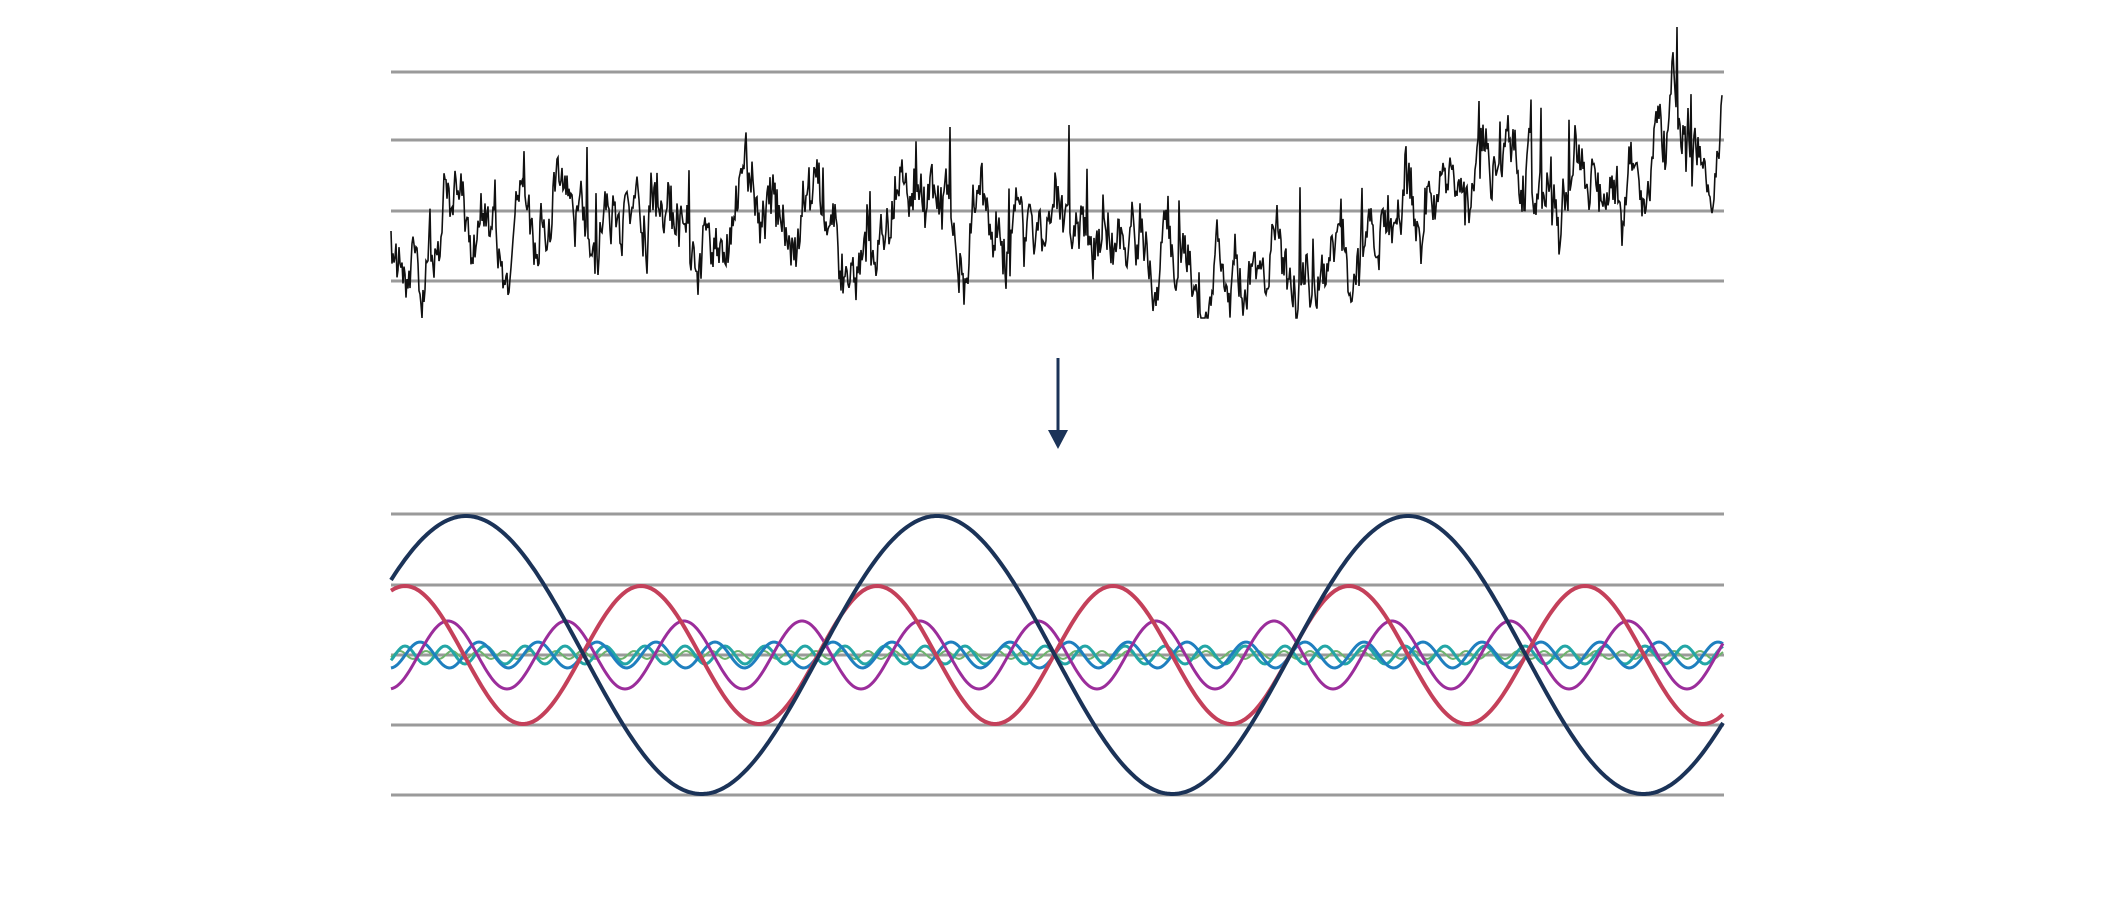  Describe the element at coordinates (1058, 403) in the screenshot. I see `arrow` at that location.